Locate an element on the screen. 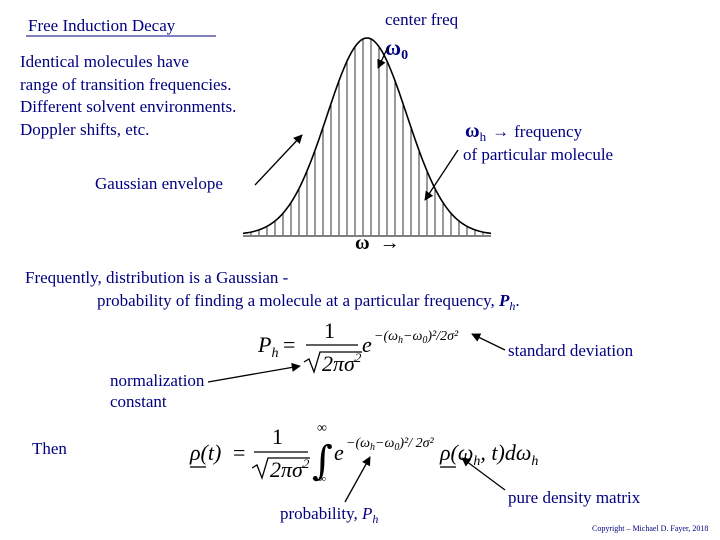  intro-line: Identical molecules have is located at coordinates (104, 61).